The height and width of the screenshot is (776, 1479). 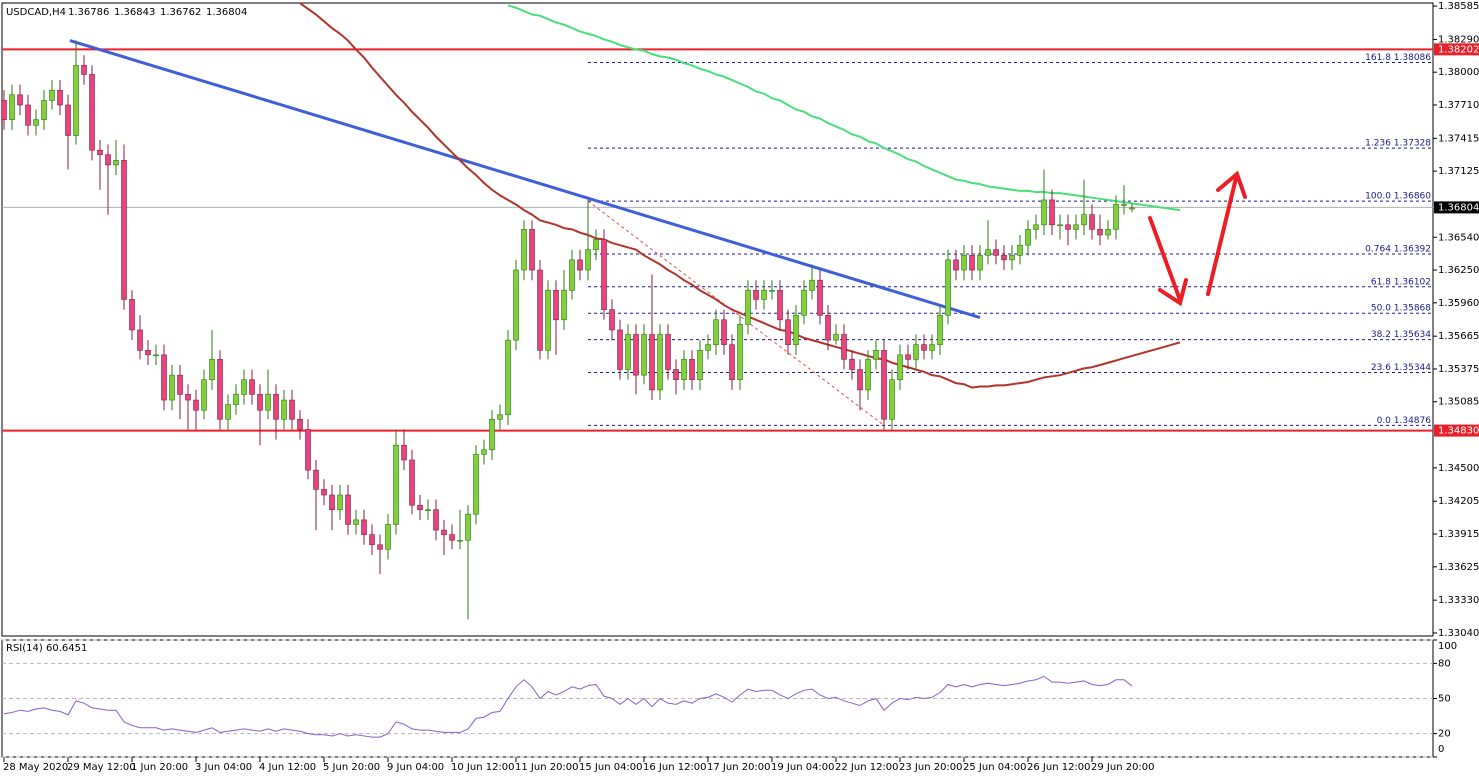 I want to click on x-tick-label: 10 Jun 12:00, so click(x=483, y=767).